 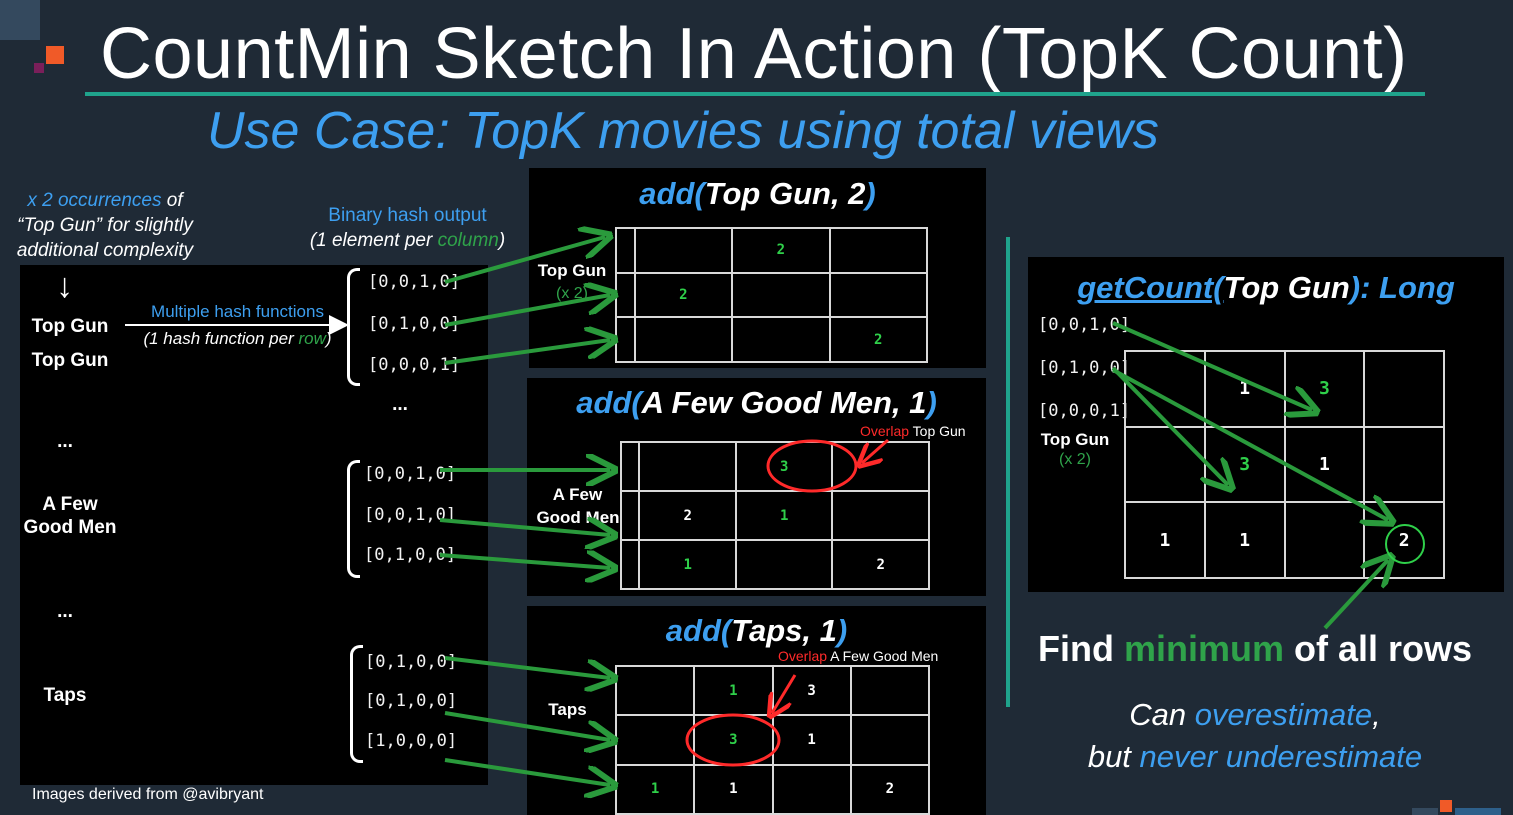 I want to click on gc-cell-0-1: 1, so click(x=1244, y=389).